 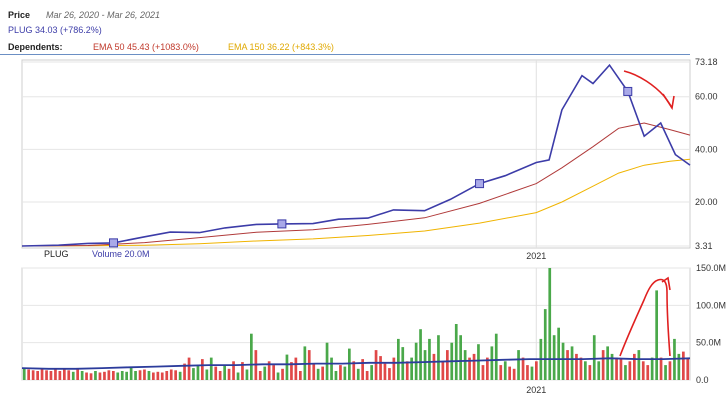 I want to click on volume-ticker: PLUG, so click(x=56, y=254).